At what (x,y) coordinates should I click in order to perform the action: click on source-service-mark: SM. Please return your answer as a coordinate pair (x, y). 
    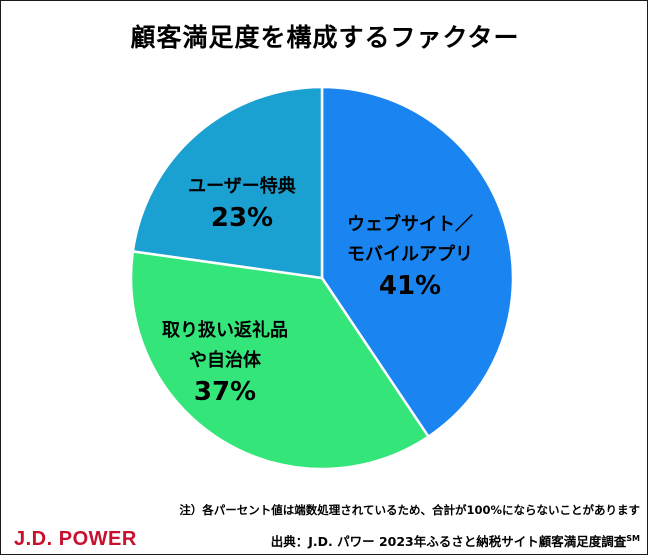
    Looking at the image, I should click on (633, 538).